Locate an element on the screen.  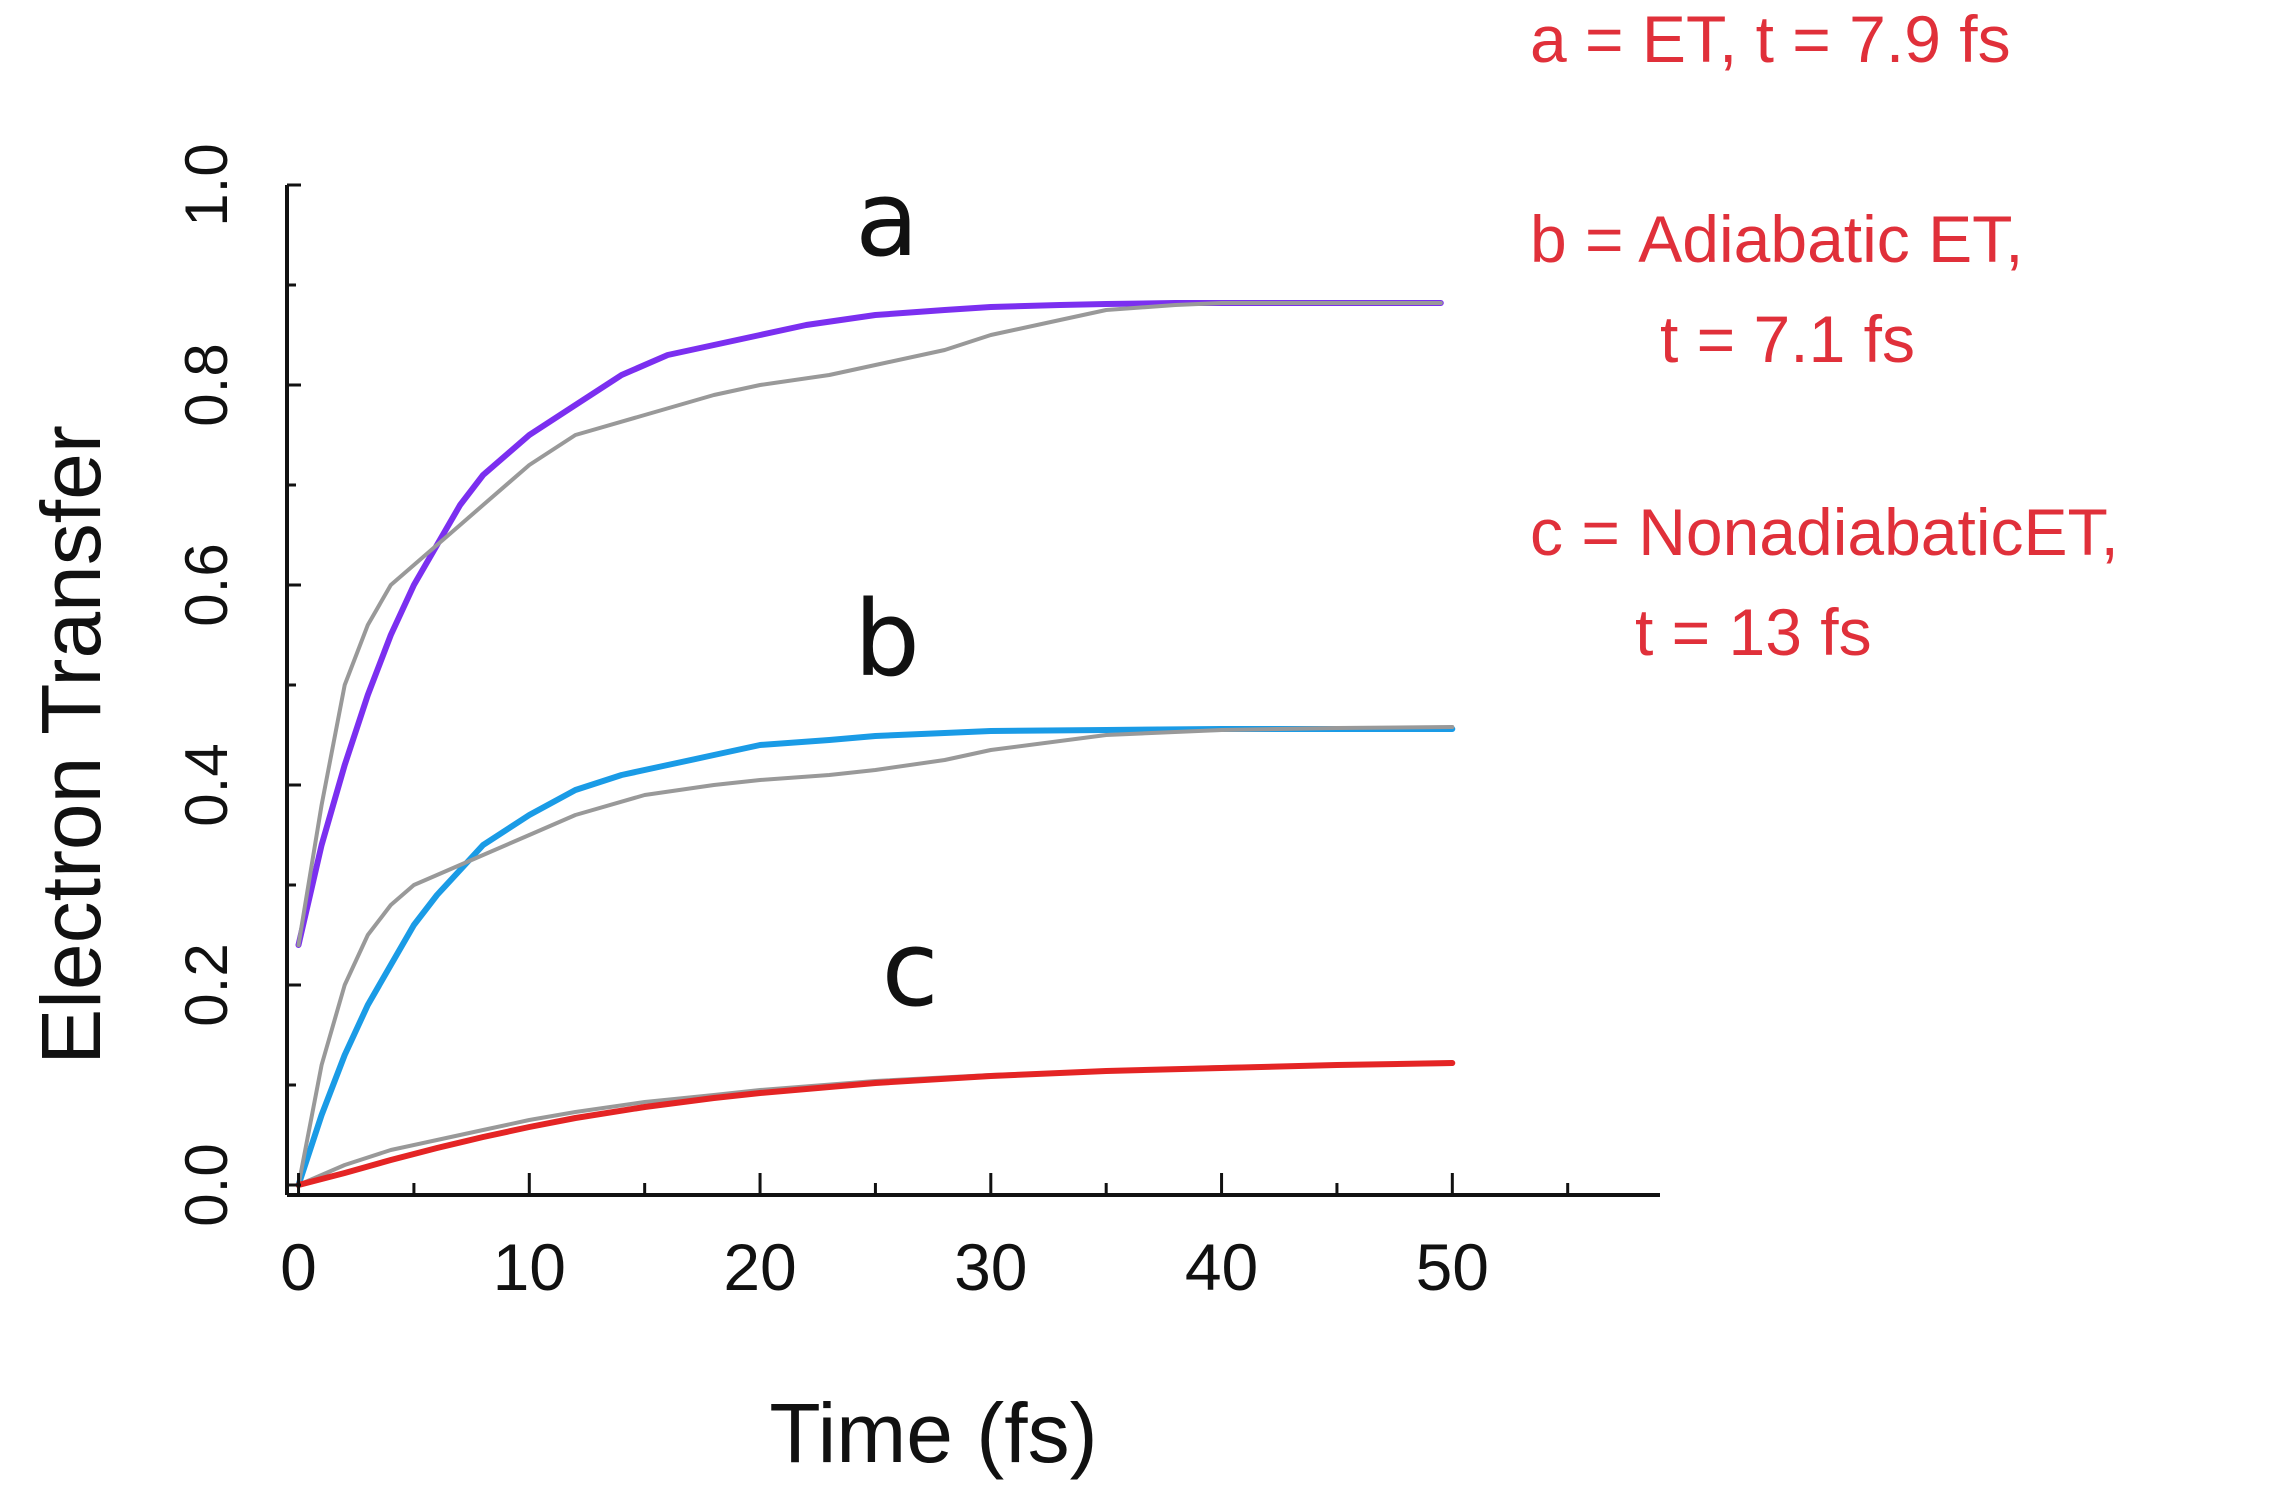
legend-entry-b: b = Adiabatic ET, is located at coordinates (1777, 239).